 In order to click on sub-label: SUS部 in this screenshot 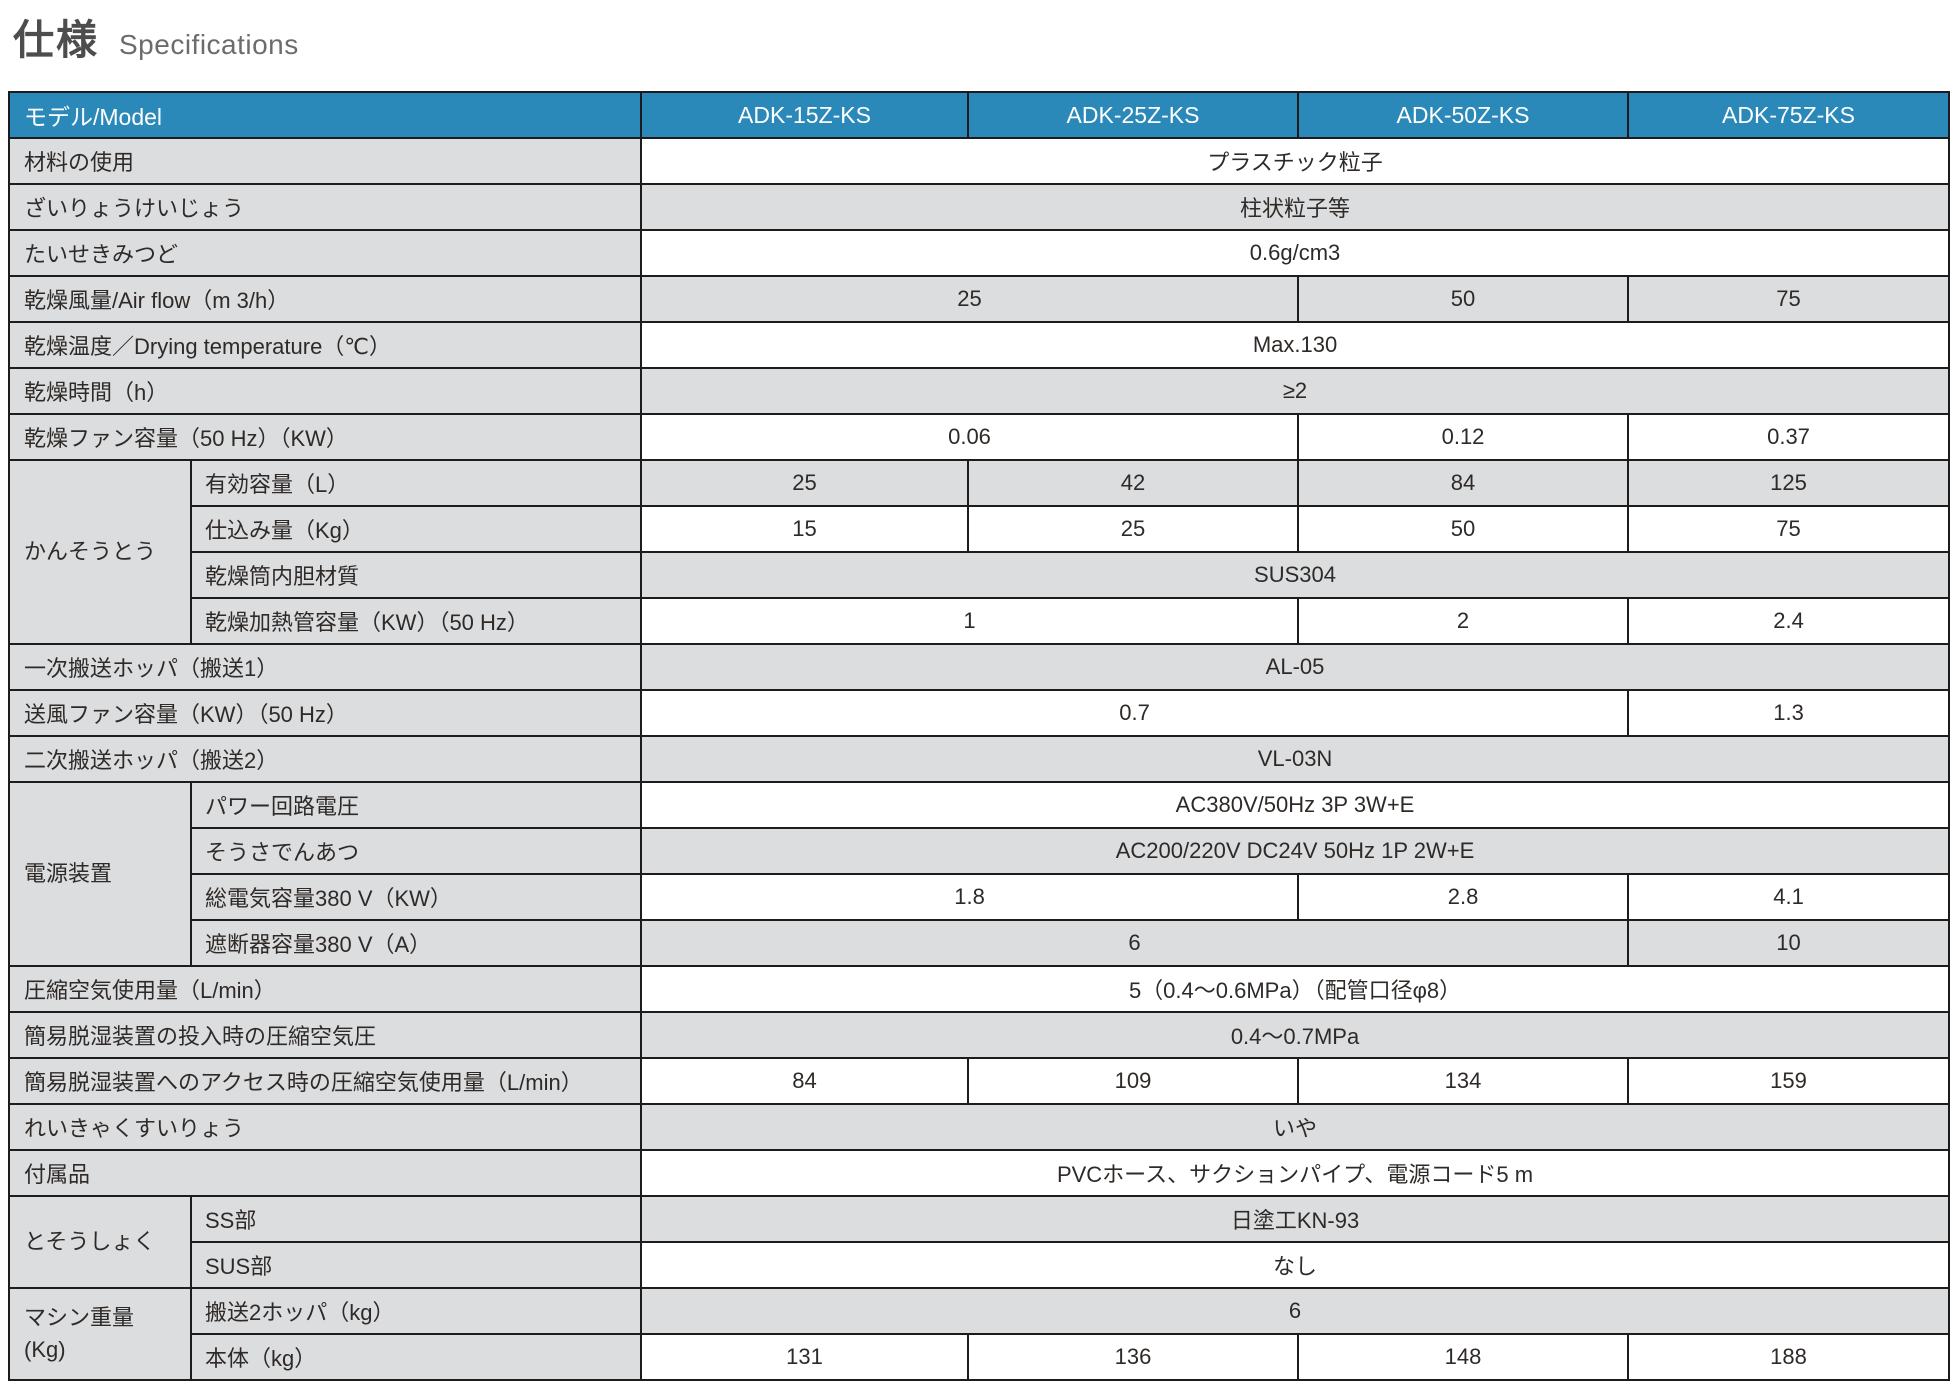, I will do `click(416, 1265)`.